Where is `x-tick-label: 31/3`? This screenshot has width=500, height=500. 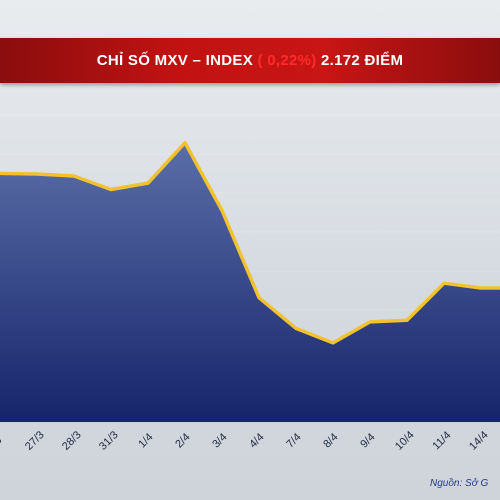
x-tick-label: 31/3 is located at coordinates (109, 441).